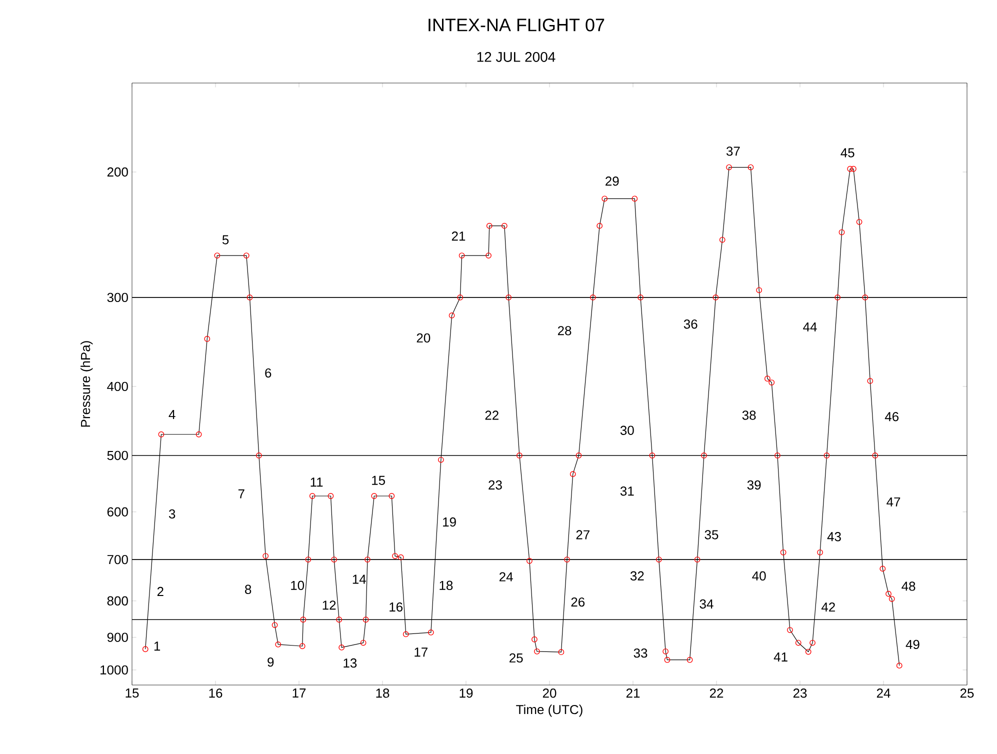 The width and height of the screenshot is (997, 754). What do you see at coordinates (627, 491) in the screenshot?
I see `annotation: 31` at bounding box center [627, 491].